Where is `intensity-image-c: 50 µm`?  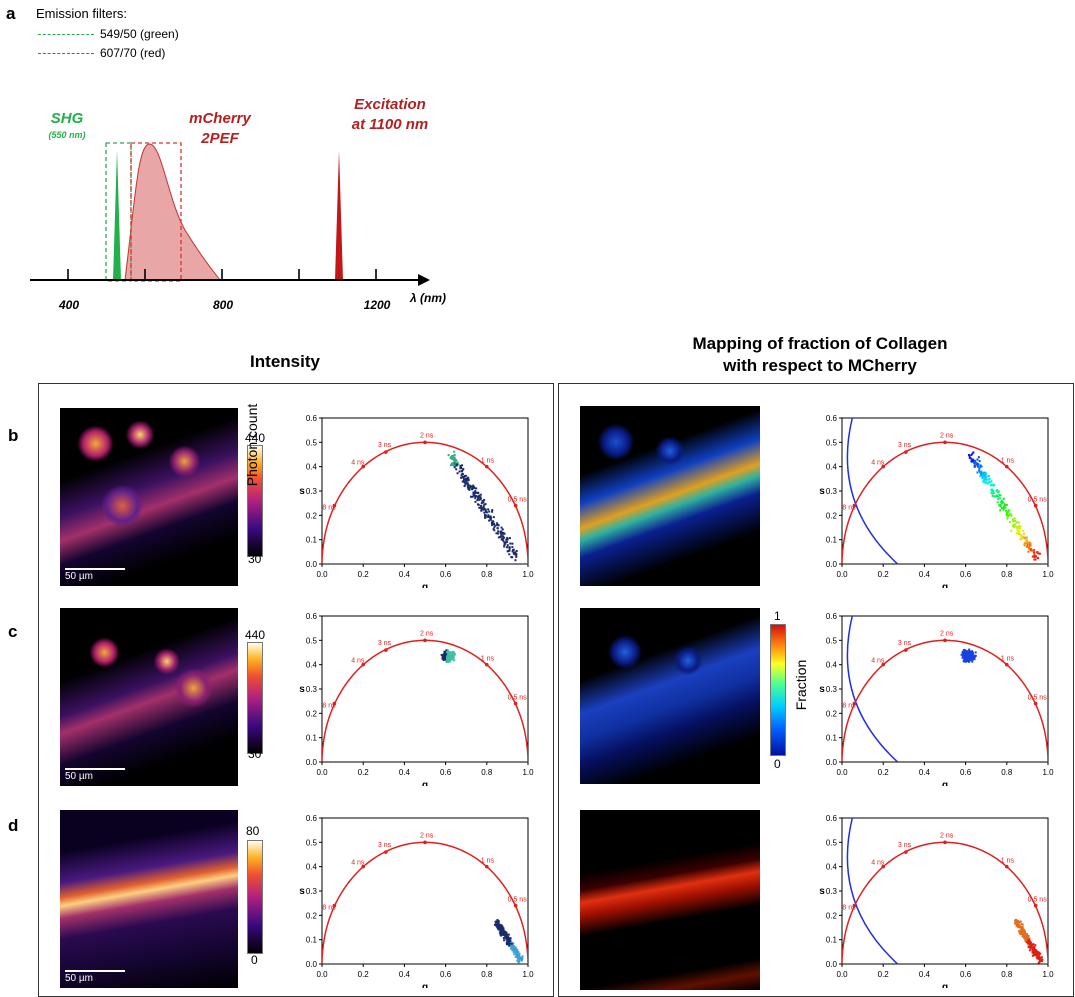 intensity-image-c: 50 µm is located at coordinates (149, 697).